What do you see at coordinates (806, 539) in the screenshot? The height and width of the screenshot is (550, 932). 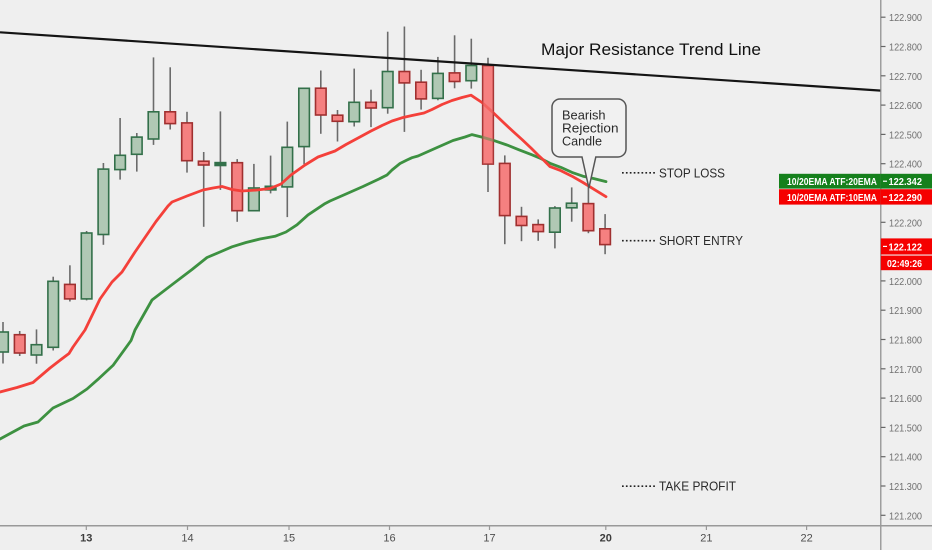 I see `svg-text: 22` at bounding box center [806, 539].